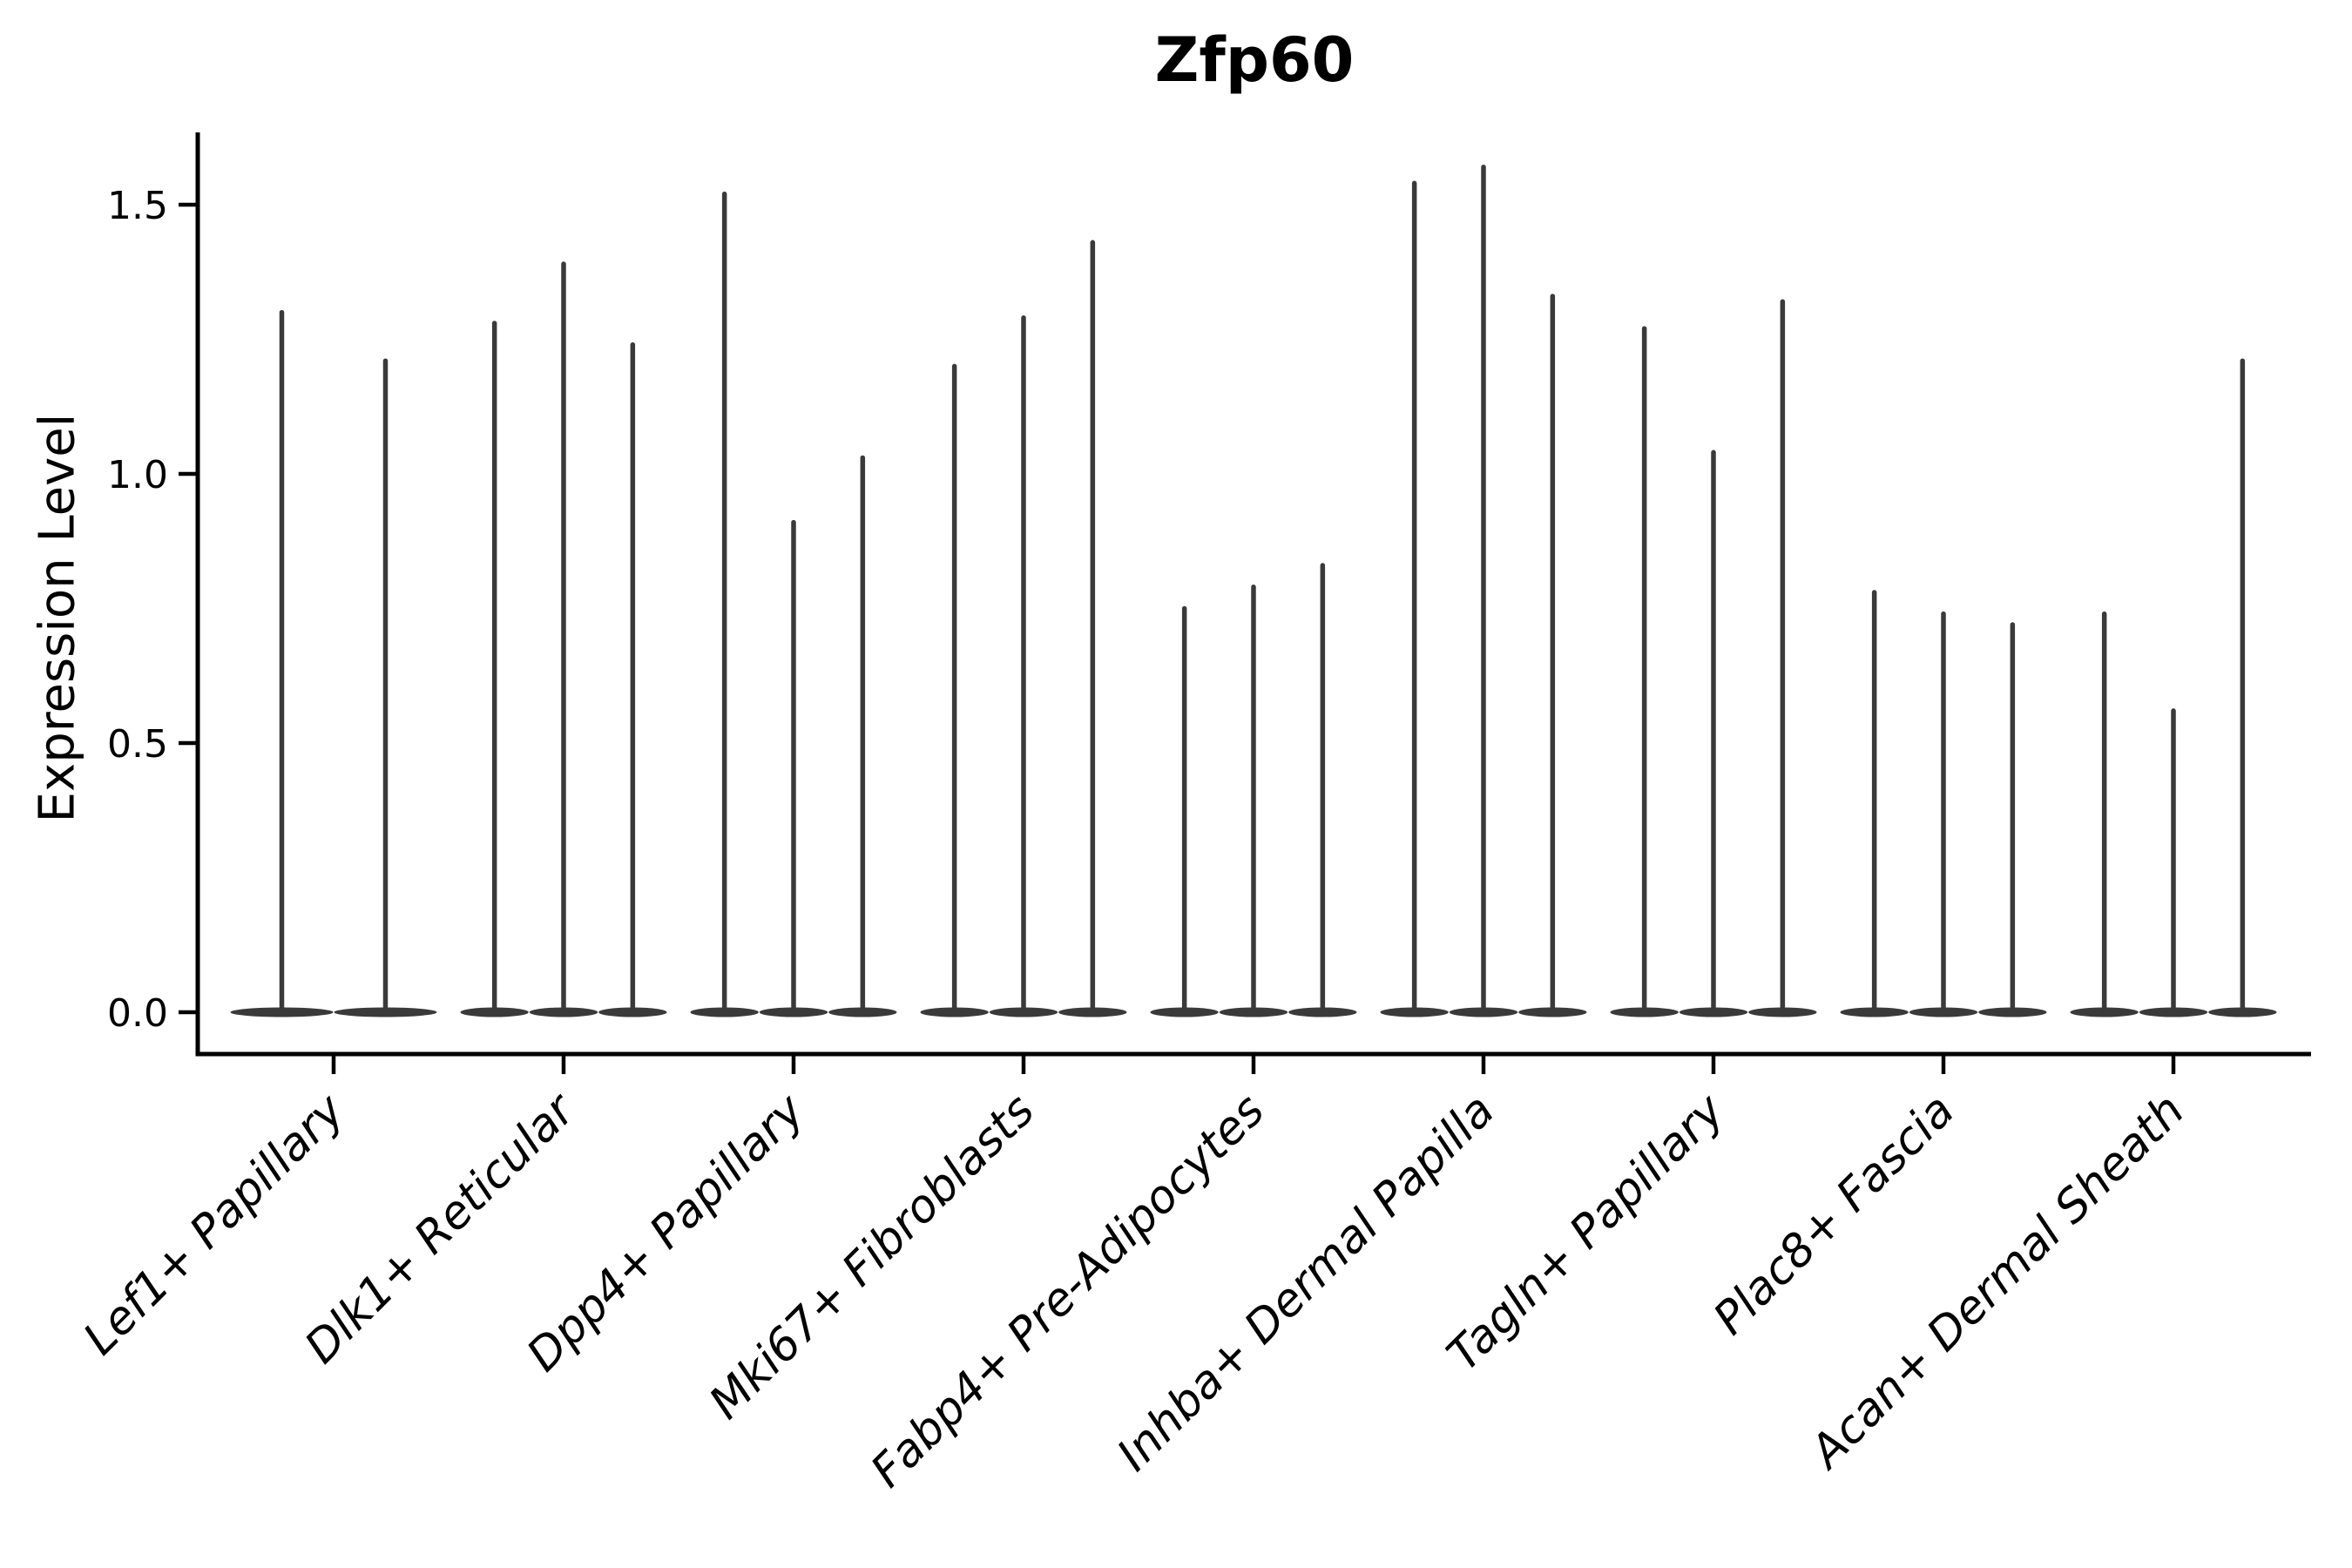 The image size is (2352, 1568). What do you see at coordinates (58, 618) in the screenshot?
I see `y-axis-label: Expression Level` at bounding box center [58, 618].